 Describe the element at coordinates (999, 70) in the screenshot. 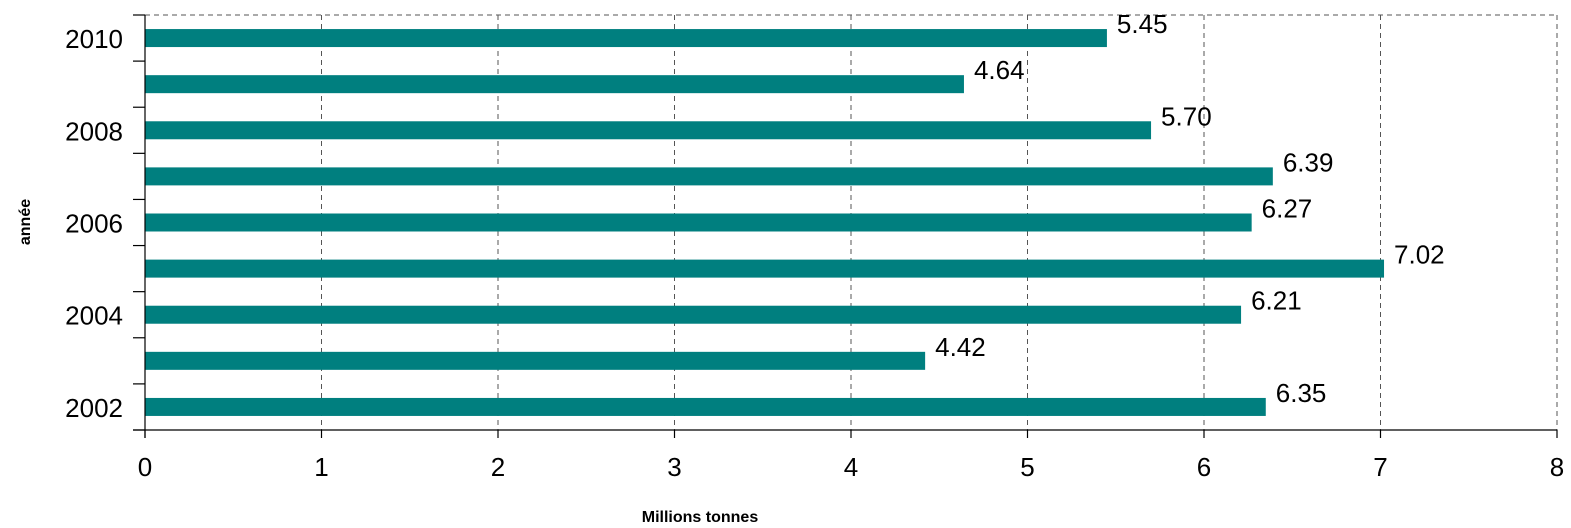

I see `data-label-2009: 4.64` at that location.